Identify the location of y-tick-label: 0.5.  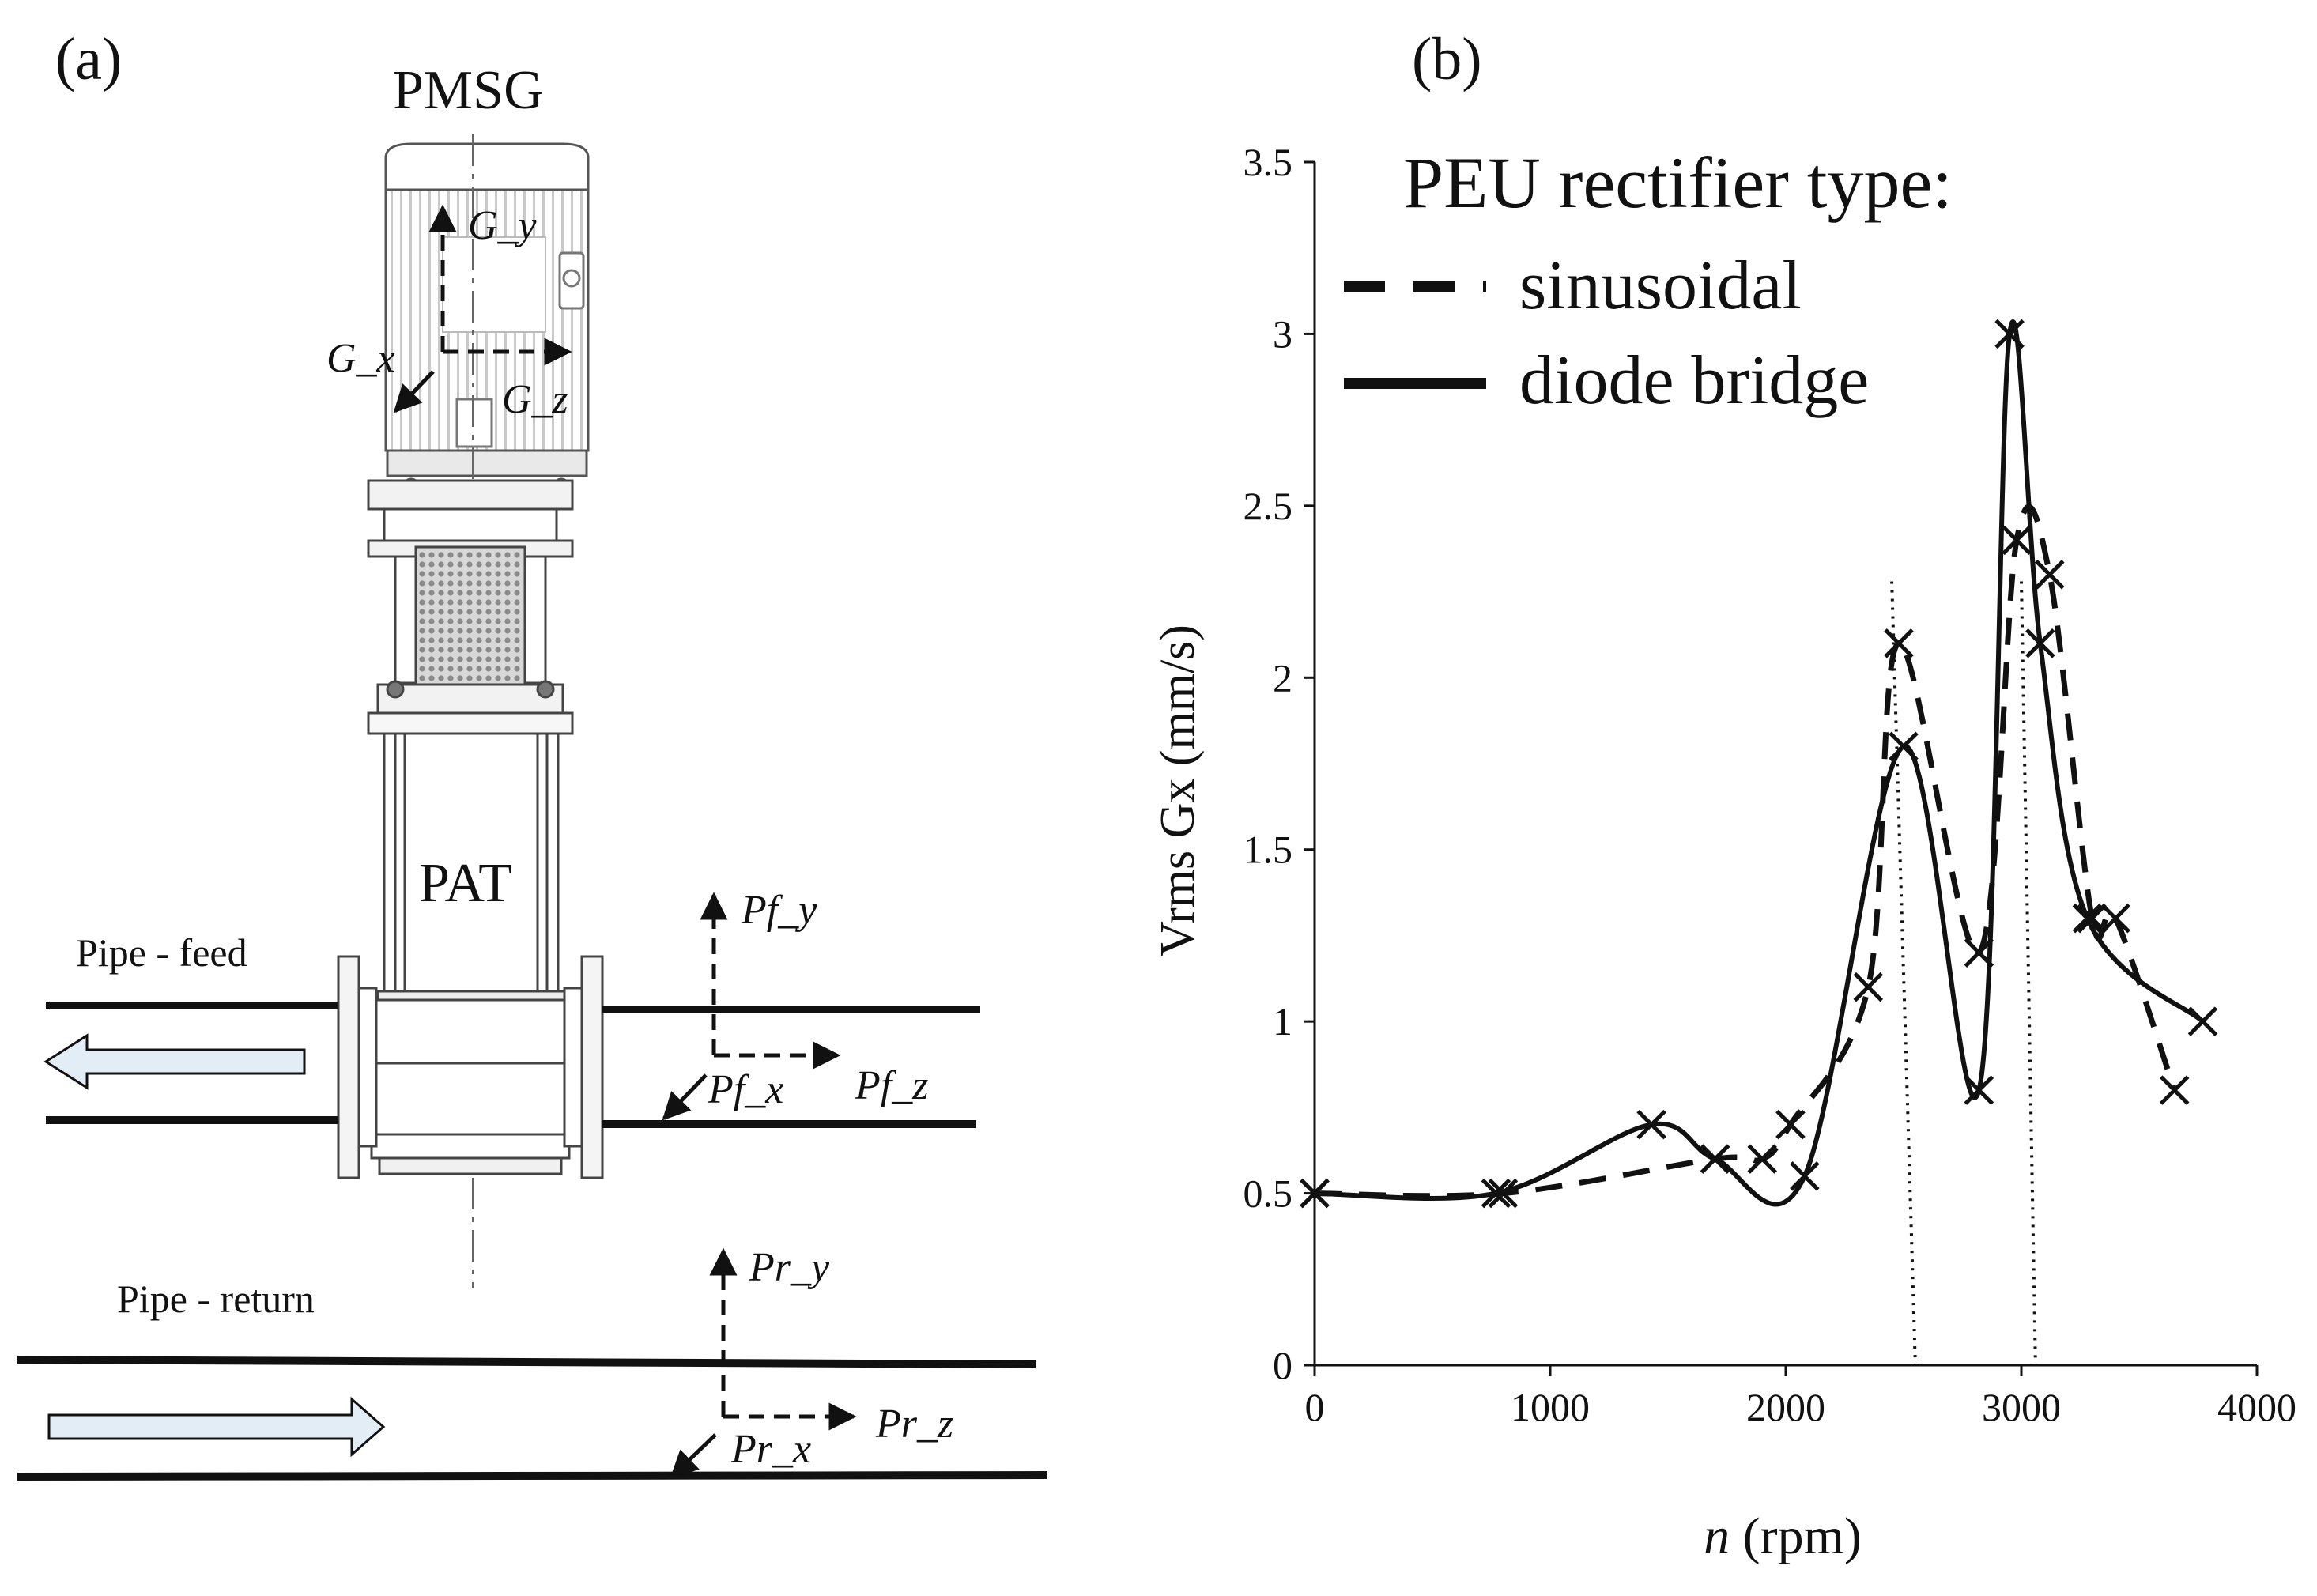
(1268, 1194).